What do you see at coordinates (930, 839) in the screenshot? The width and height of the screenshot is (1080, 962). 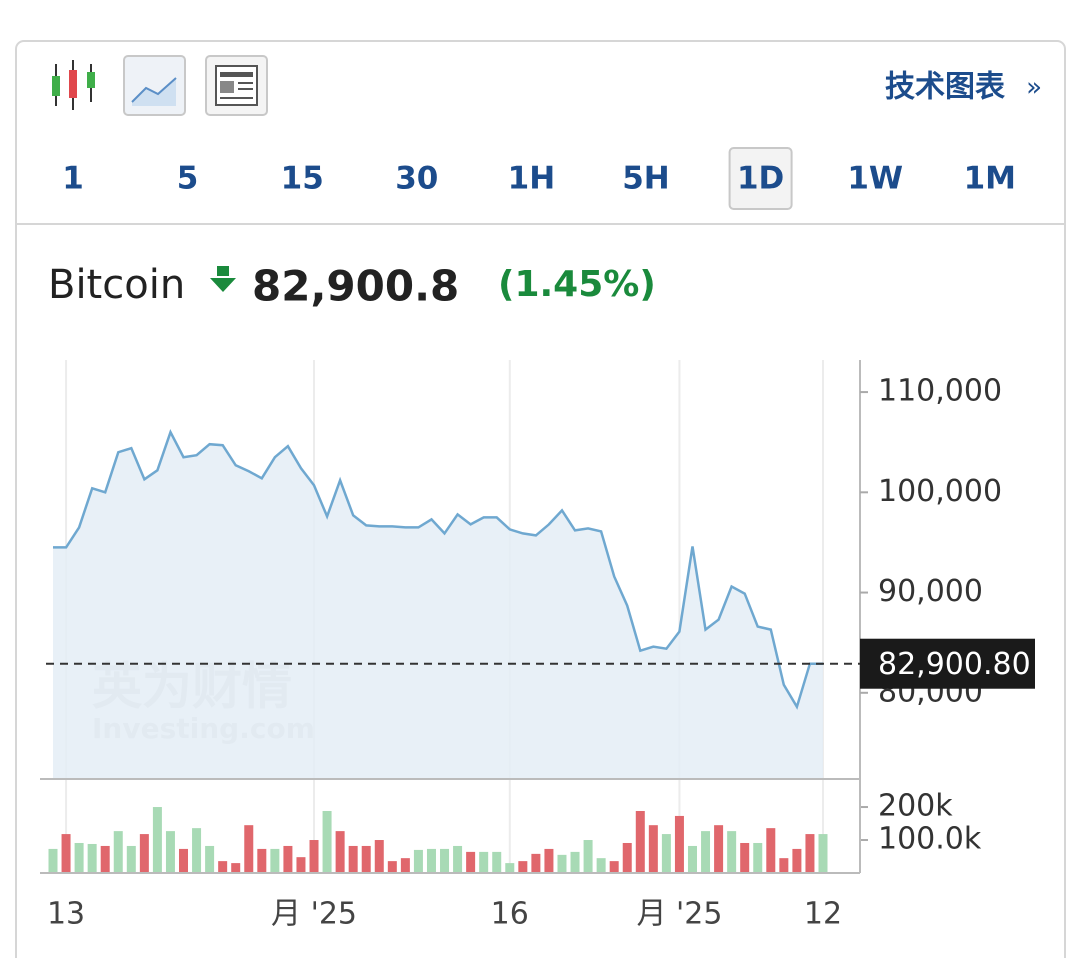 I see `y-tick-label: 100.0k` at bounding box center [930, 839].